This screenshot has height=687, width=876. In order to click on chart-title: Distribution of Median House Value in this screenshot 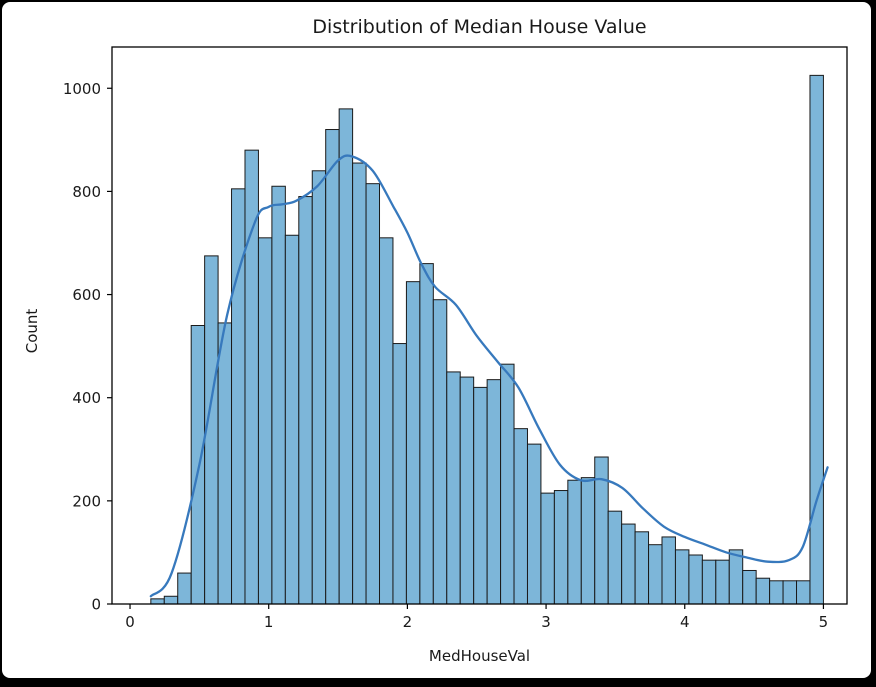, I will do `click(479, 27)`.